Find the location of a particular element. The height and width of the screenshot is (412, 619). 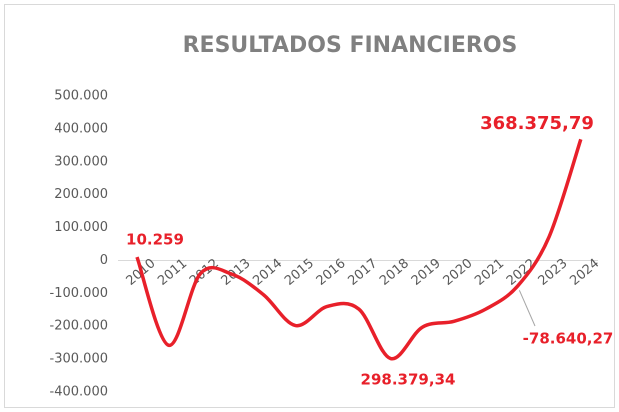

y-tick-label: 0 is located at coordinates (104, 260).